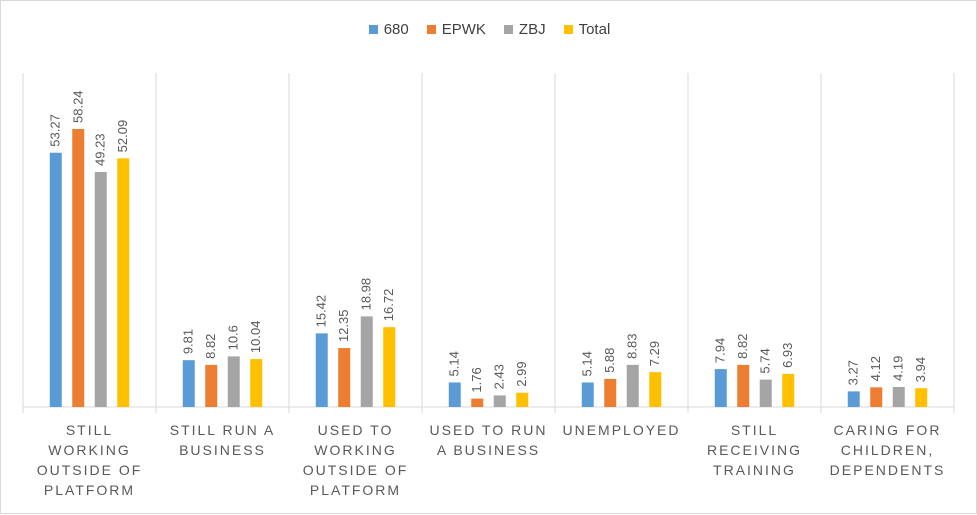  Describe the element at coordinates (765, 360) in the screenshot. I see `data-label: 5.74` at that location.